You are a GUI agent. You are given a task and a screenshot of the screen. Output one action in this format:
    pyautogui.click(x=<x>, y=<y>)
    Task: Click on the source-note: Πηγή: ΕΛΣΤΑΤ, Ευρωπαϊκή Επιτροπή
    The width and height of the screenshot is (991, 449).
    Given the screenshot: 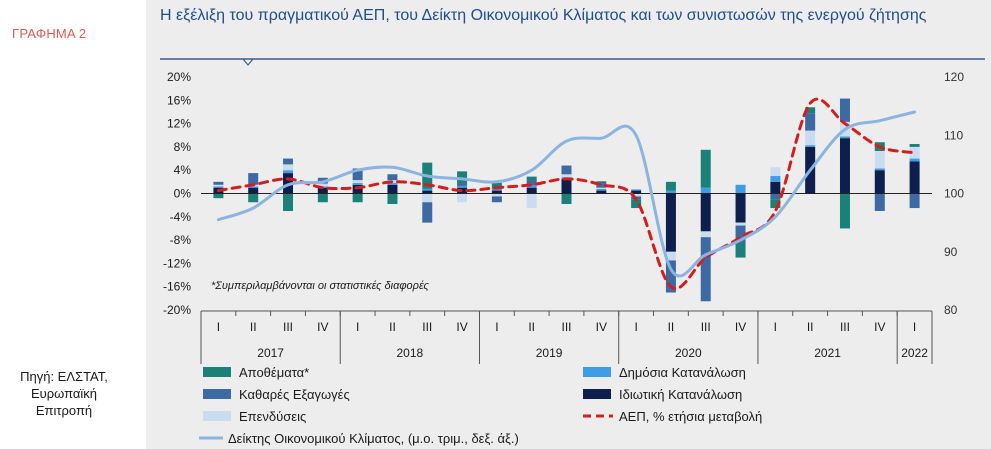 What is the action you would take?
    pyautogui.click(x=64, y=393)
    